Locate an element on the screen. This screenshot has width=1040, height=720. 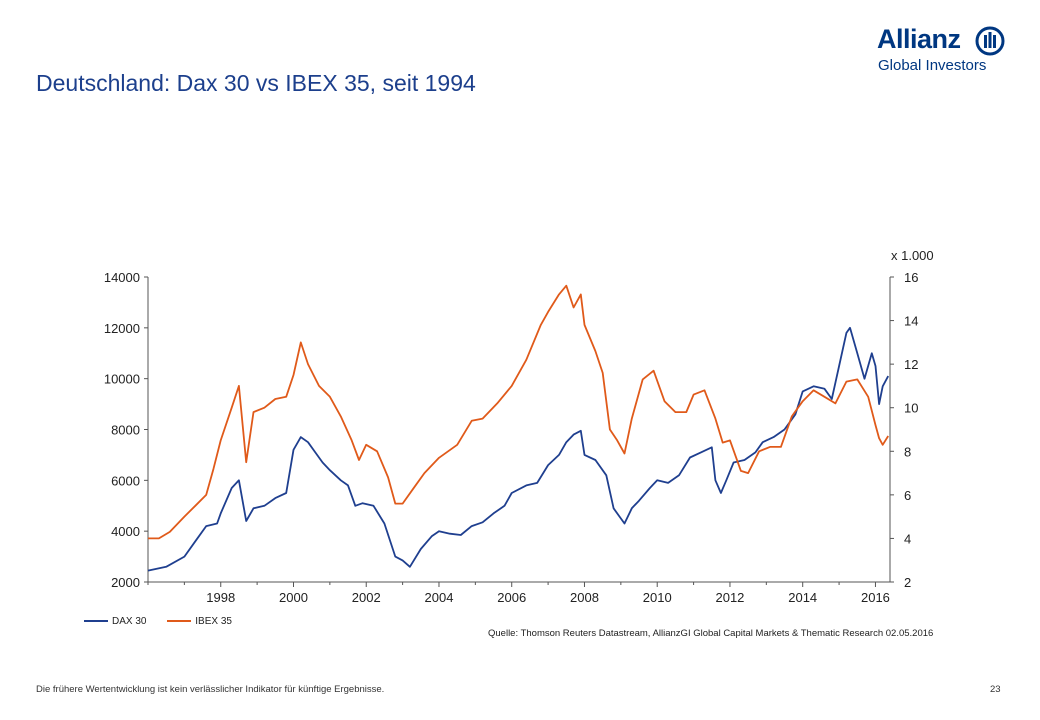
legend-swatch-ibex is located at coordinates (179, 621).